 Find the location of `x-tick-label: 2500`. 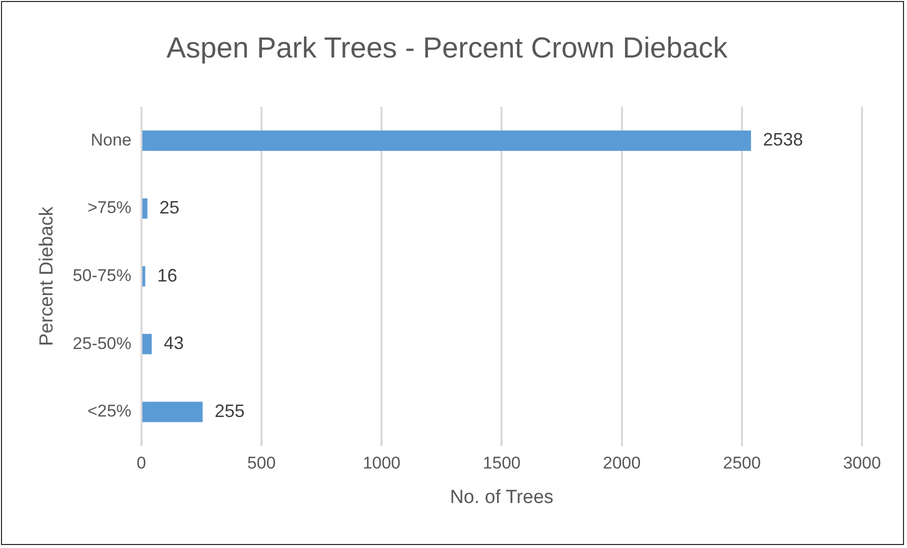

x-tick-label: 2500 is located at coordinates (741, 463).